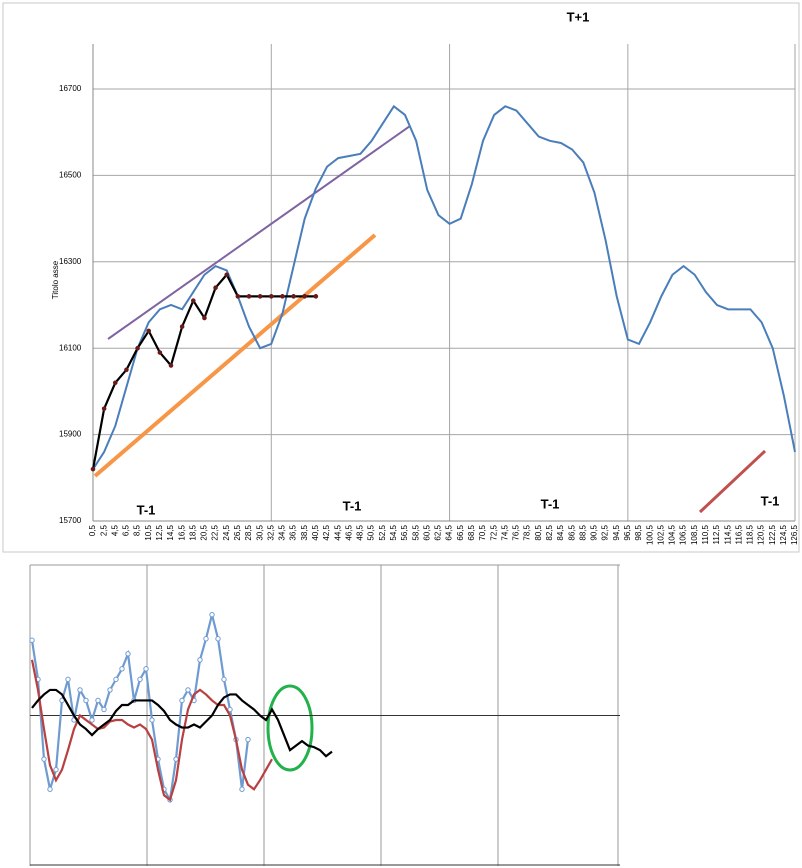 This screenshot has width=802, height=868. Describe the element at coordinates (70, 520) in the screenshot. I see `y-tick-label: 15700` at that location.